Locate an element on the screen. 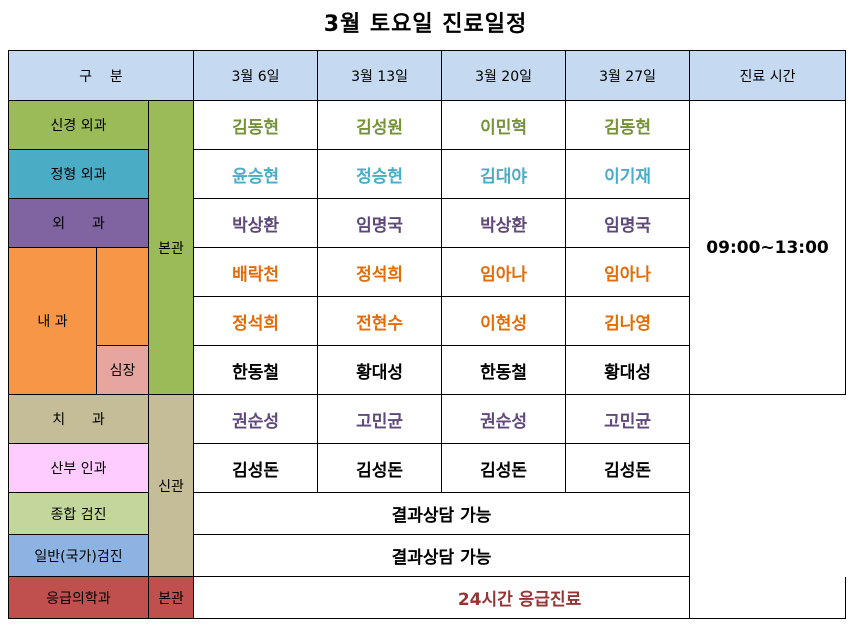  table-row: 산부 인과 김성돈 김성돈 김성돈 김성돈 is located at coordinates (427, 468).